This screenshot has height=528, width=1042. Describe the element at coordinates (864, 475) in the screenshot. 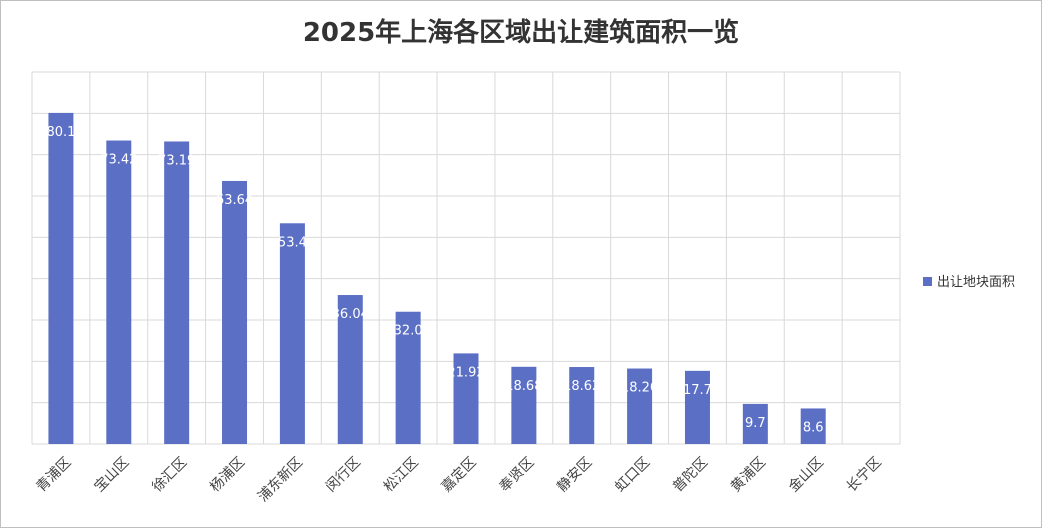

I see `x-tick-label: 长宁区` at that location.